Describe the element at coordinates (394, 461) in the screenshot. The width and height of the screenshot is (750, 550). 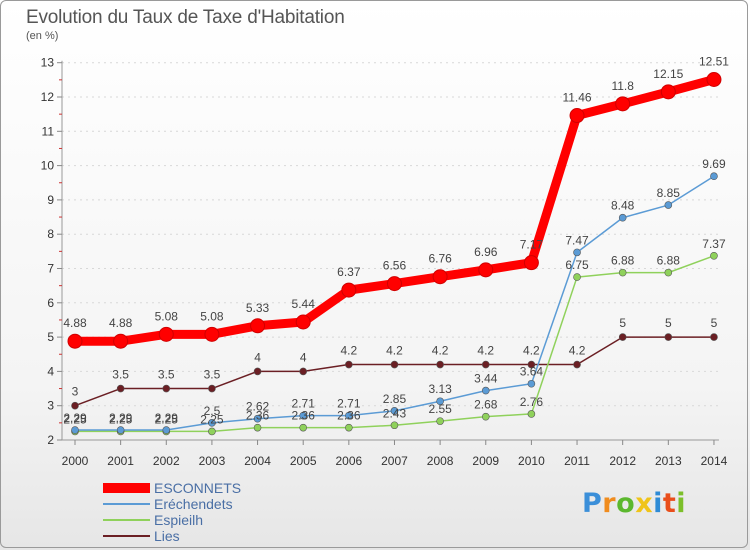
I see `x-tick-label: 2007` at that location.